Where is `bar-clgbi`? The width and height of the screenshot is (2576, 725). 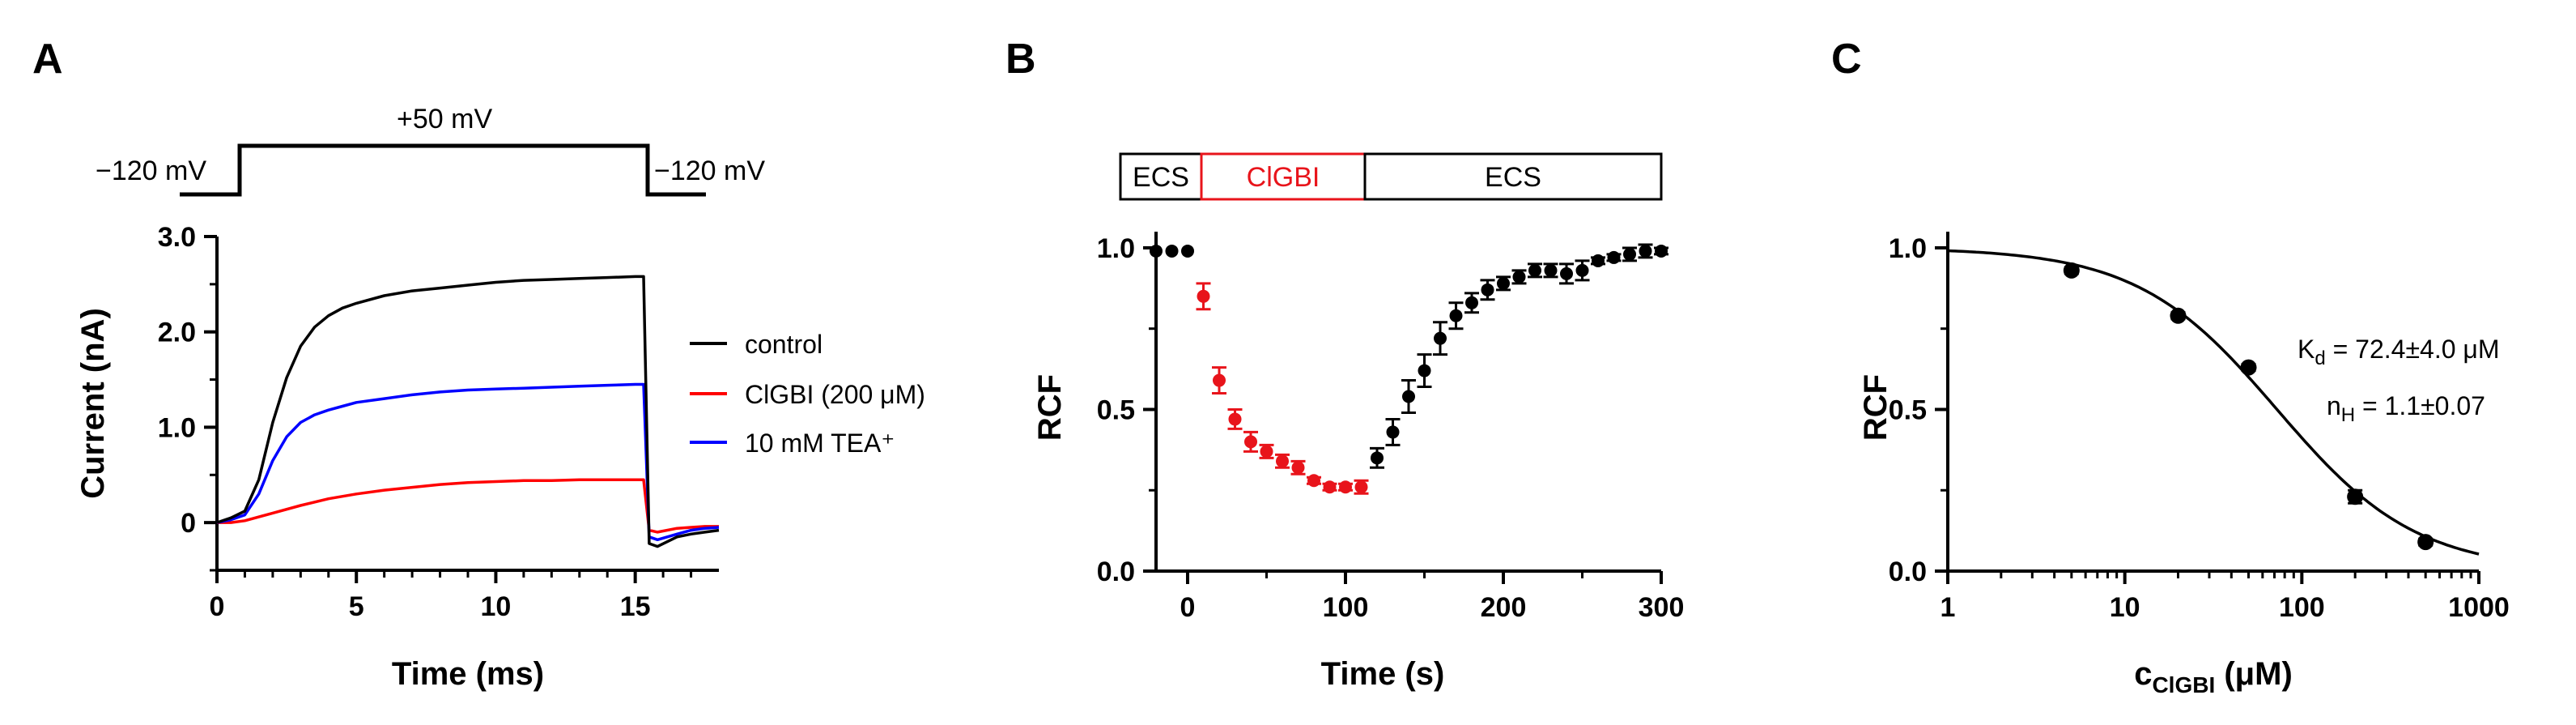 bar-clgbi is located at coordinates (1283, 176).